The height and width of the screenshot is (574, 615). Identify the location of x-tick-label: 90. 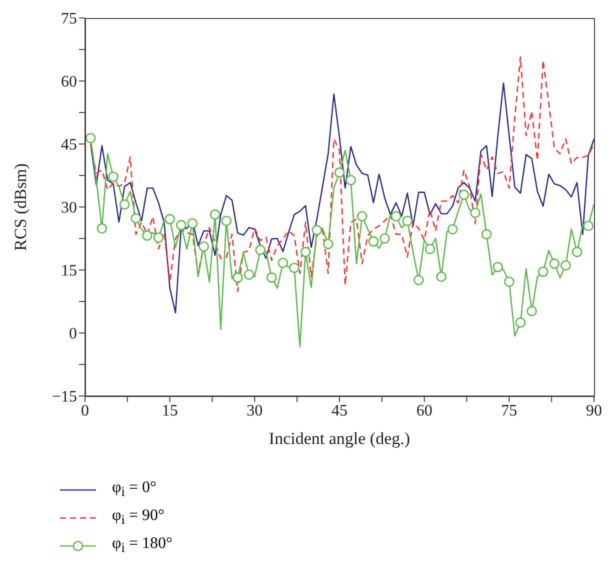
(594, 411).